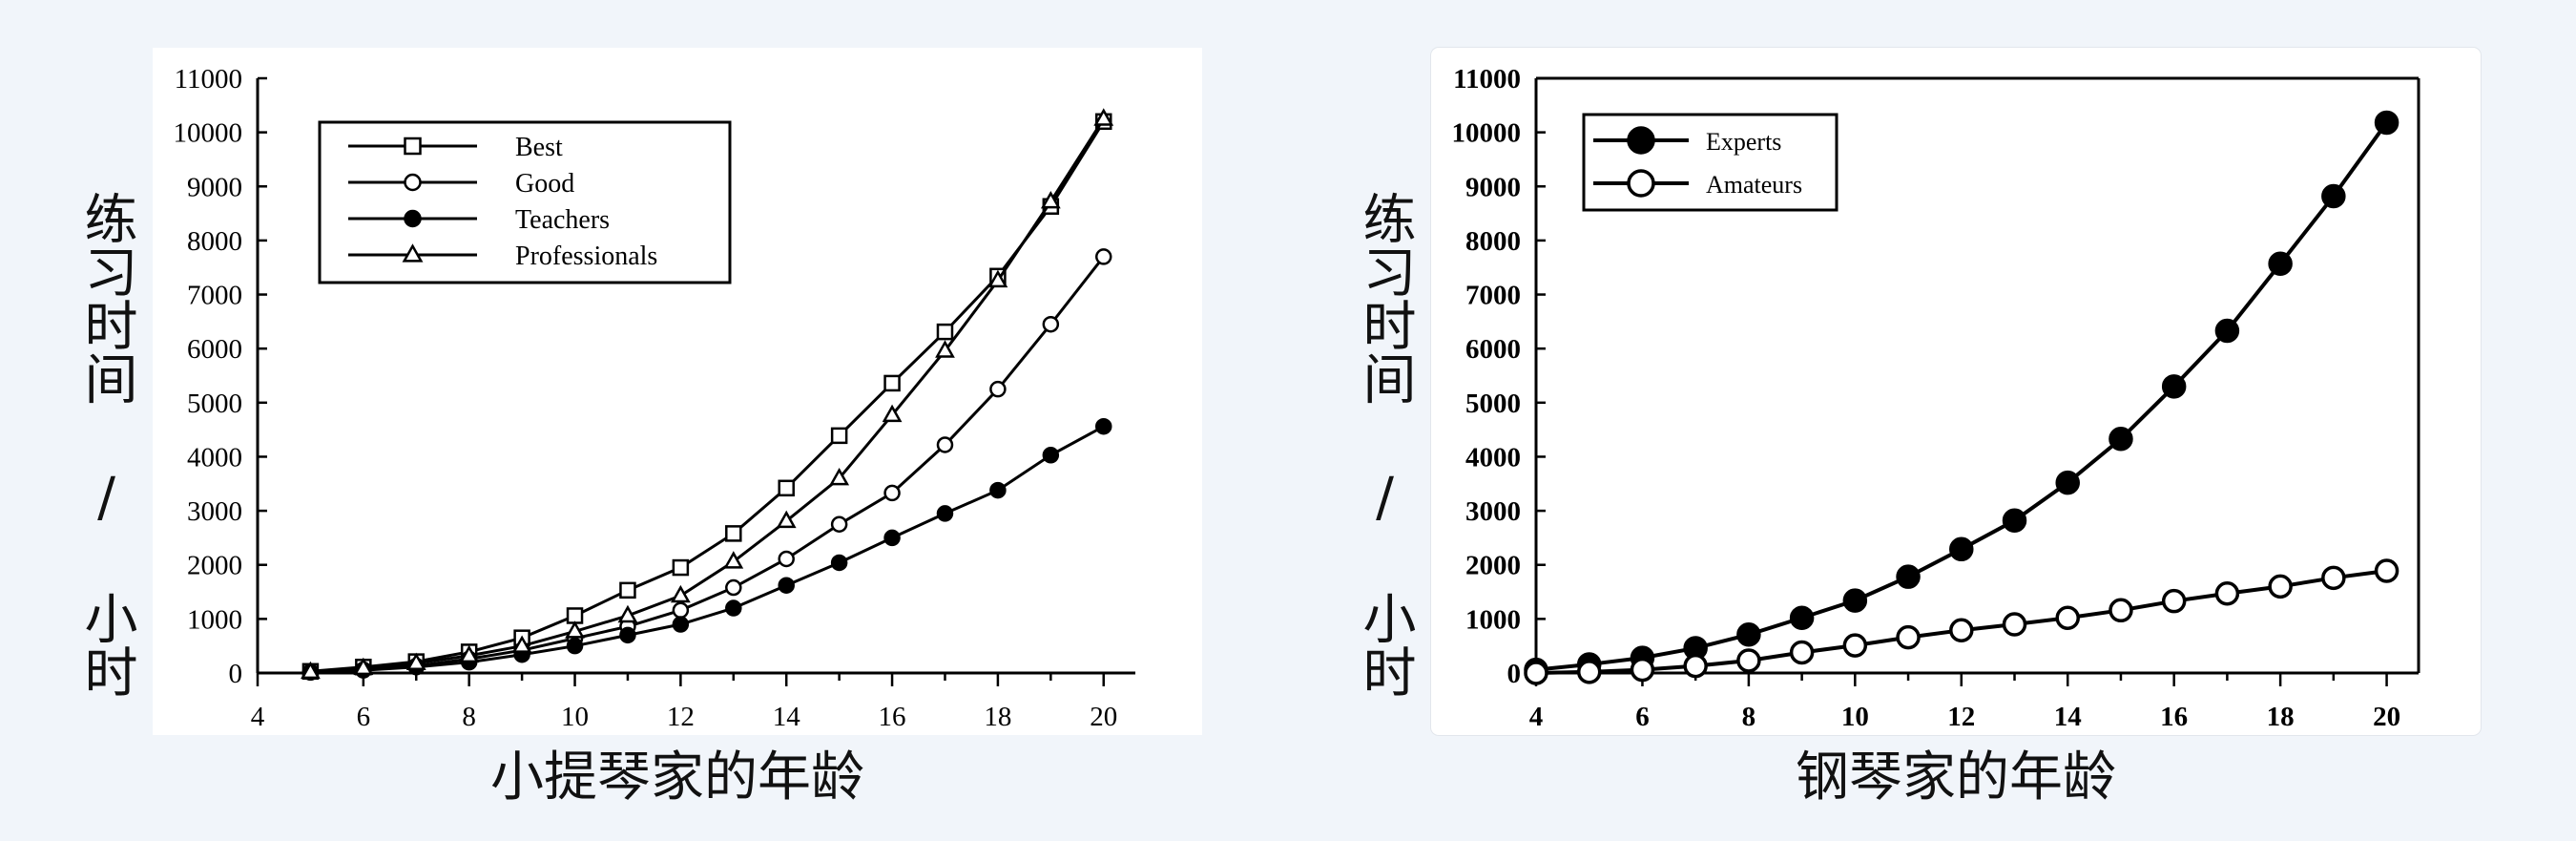 Image resolution: width=2576 pixels, height=841 pixels. Describe the element at coordinates (214, 619) in the screenshot. I see `y-tick-label: 1000` at that location.